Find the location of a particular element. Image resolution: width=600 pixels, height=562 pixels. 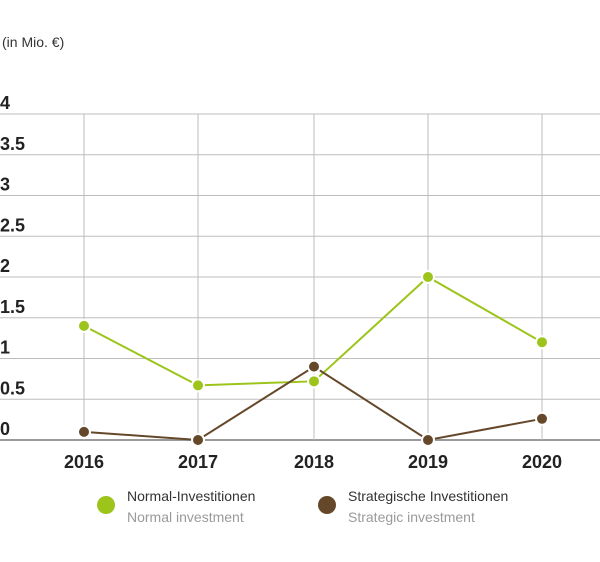

x-axis-ticks: 2016 2017 2018 2019 2020 is located at coordinates (313, 462).